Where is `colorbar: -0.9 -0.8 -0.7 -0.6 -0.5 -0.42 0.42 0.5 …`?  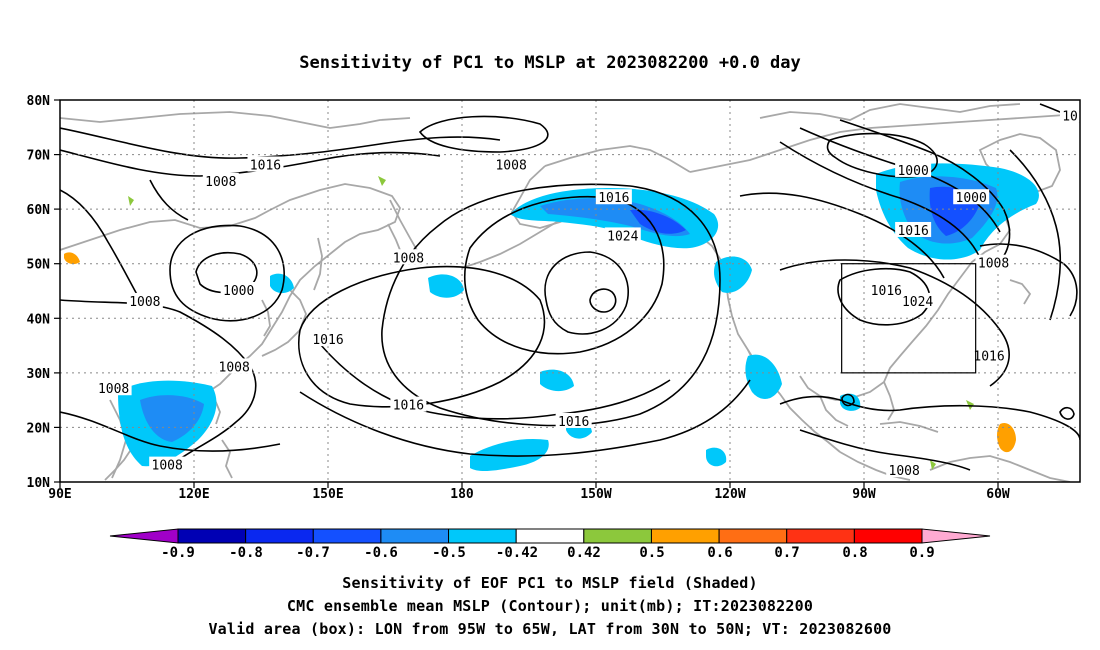
colorbar: -0.9 -0.8 -0.7 -0.6 -0.5 -0.42 0.42 0.5 … is located at coordinates (550, 544).